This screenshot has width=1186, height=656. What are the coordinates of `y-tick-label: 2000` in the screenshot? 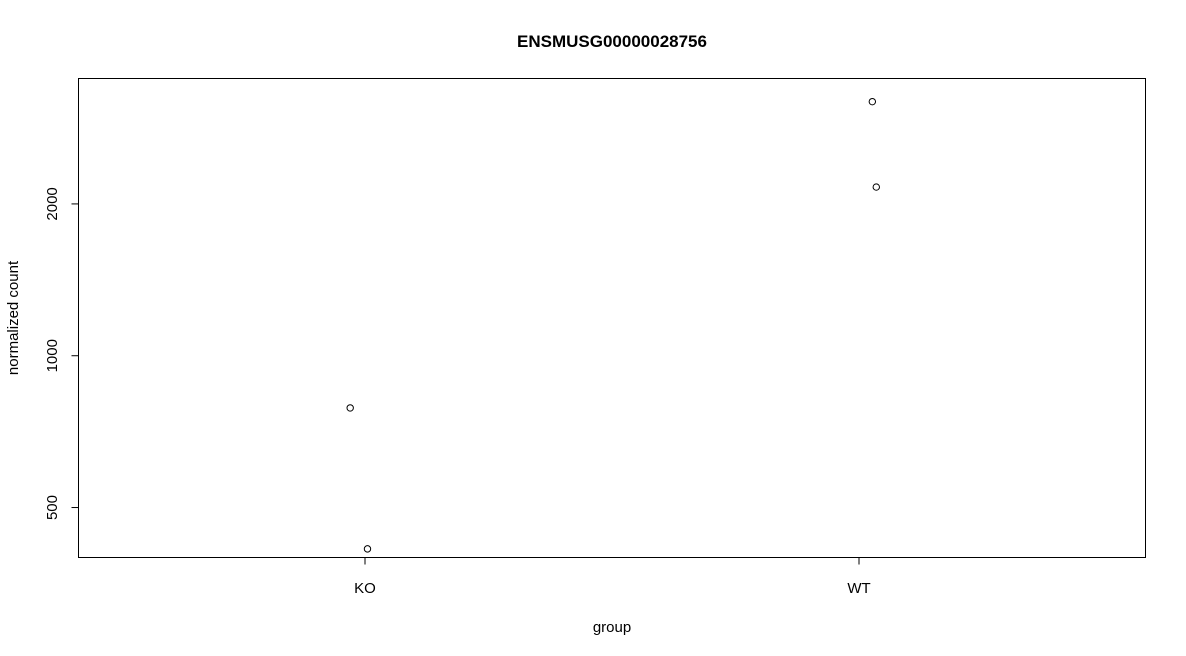 It's located at (52, 203).